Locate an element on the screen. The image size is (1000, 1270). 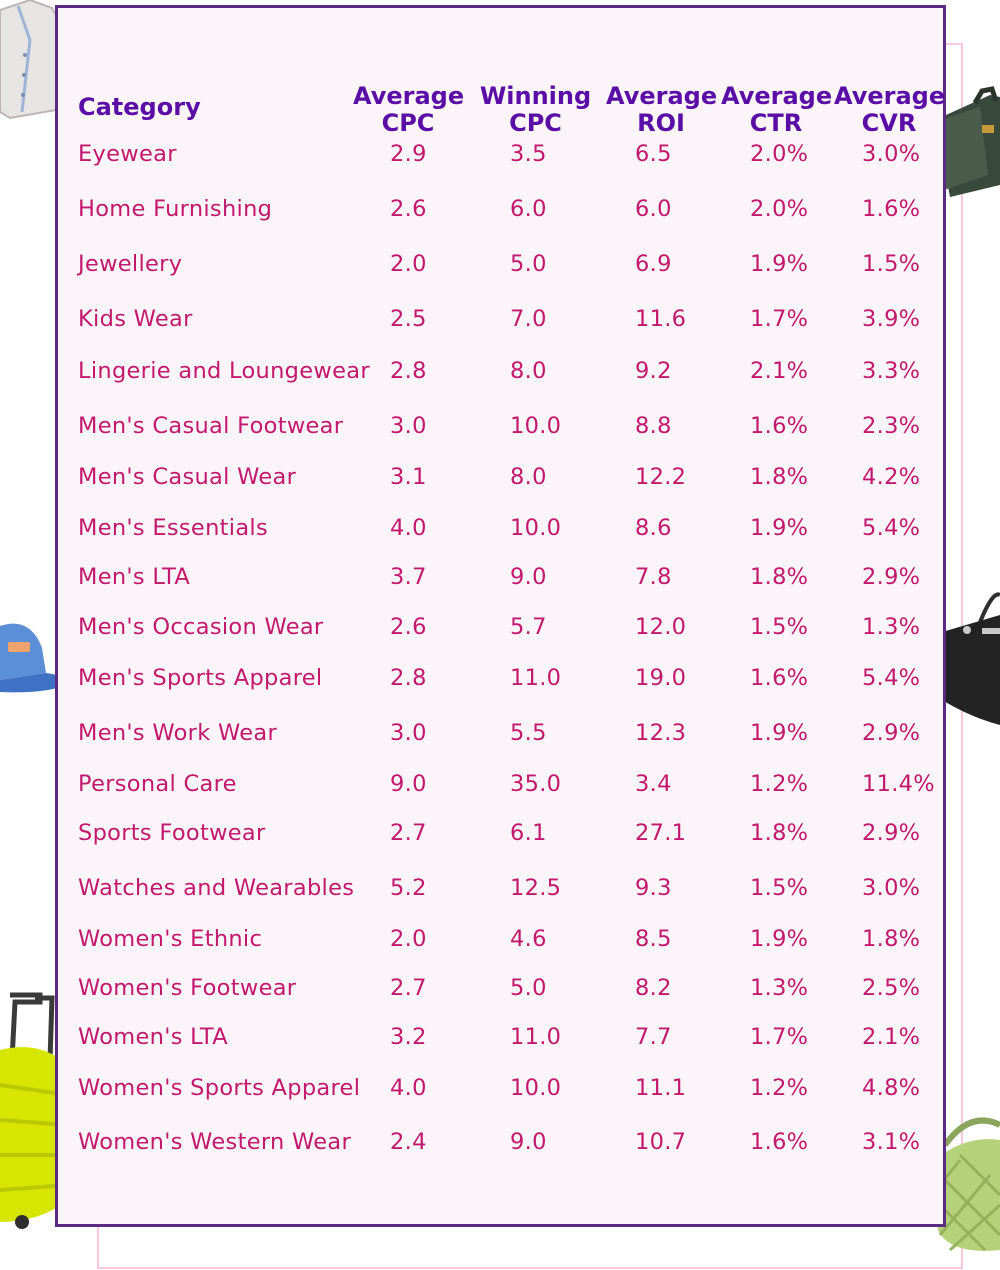
category-cell: Watches and Wearables is located at coordinates (216, 888).